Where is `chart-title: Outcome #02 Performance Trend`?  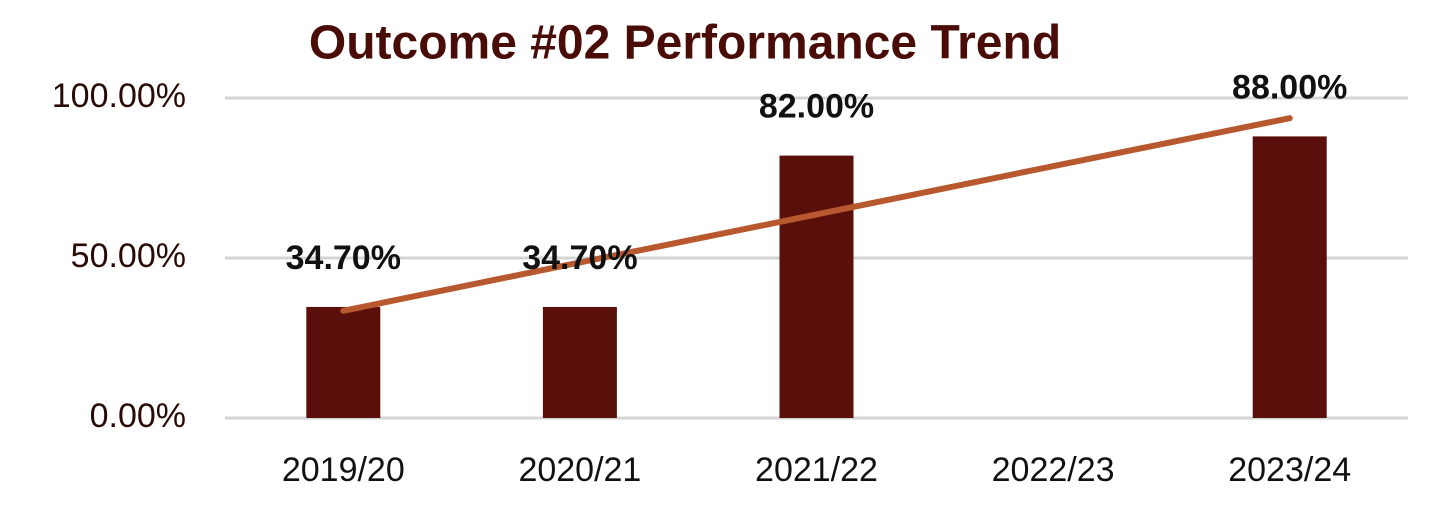 chart-title: Outcome #02 Performance Trend is located at coordinates (685, 43).